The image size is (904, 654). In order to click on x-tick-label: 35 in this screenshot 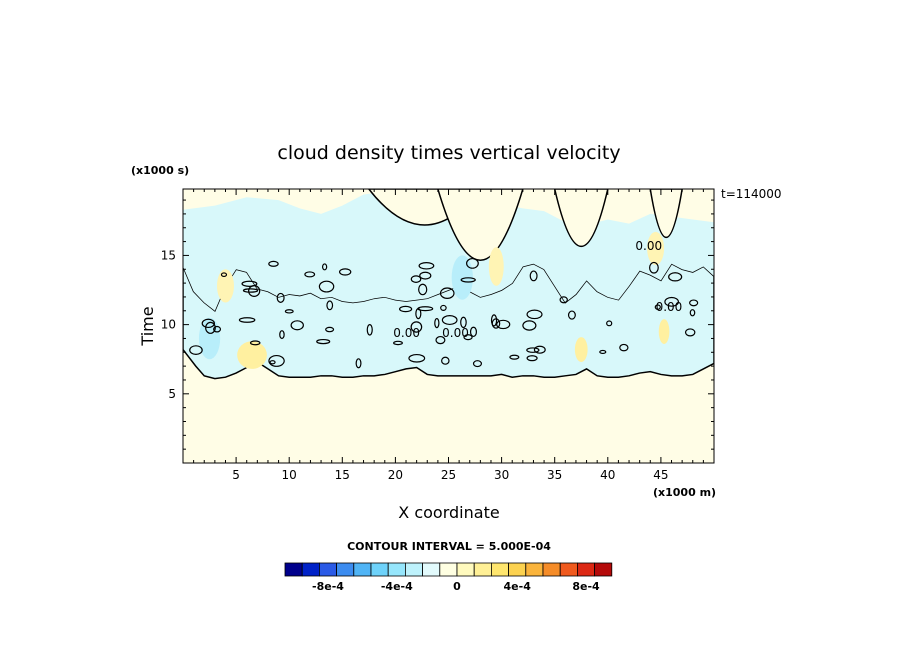, I will do `click(554, 475)`.